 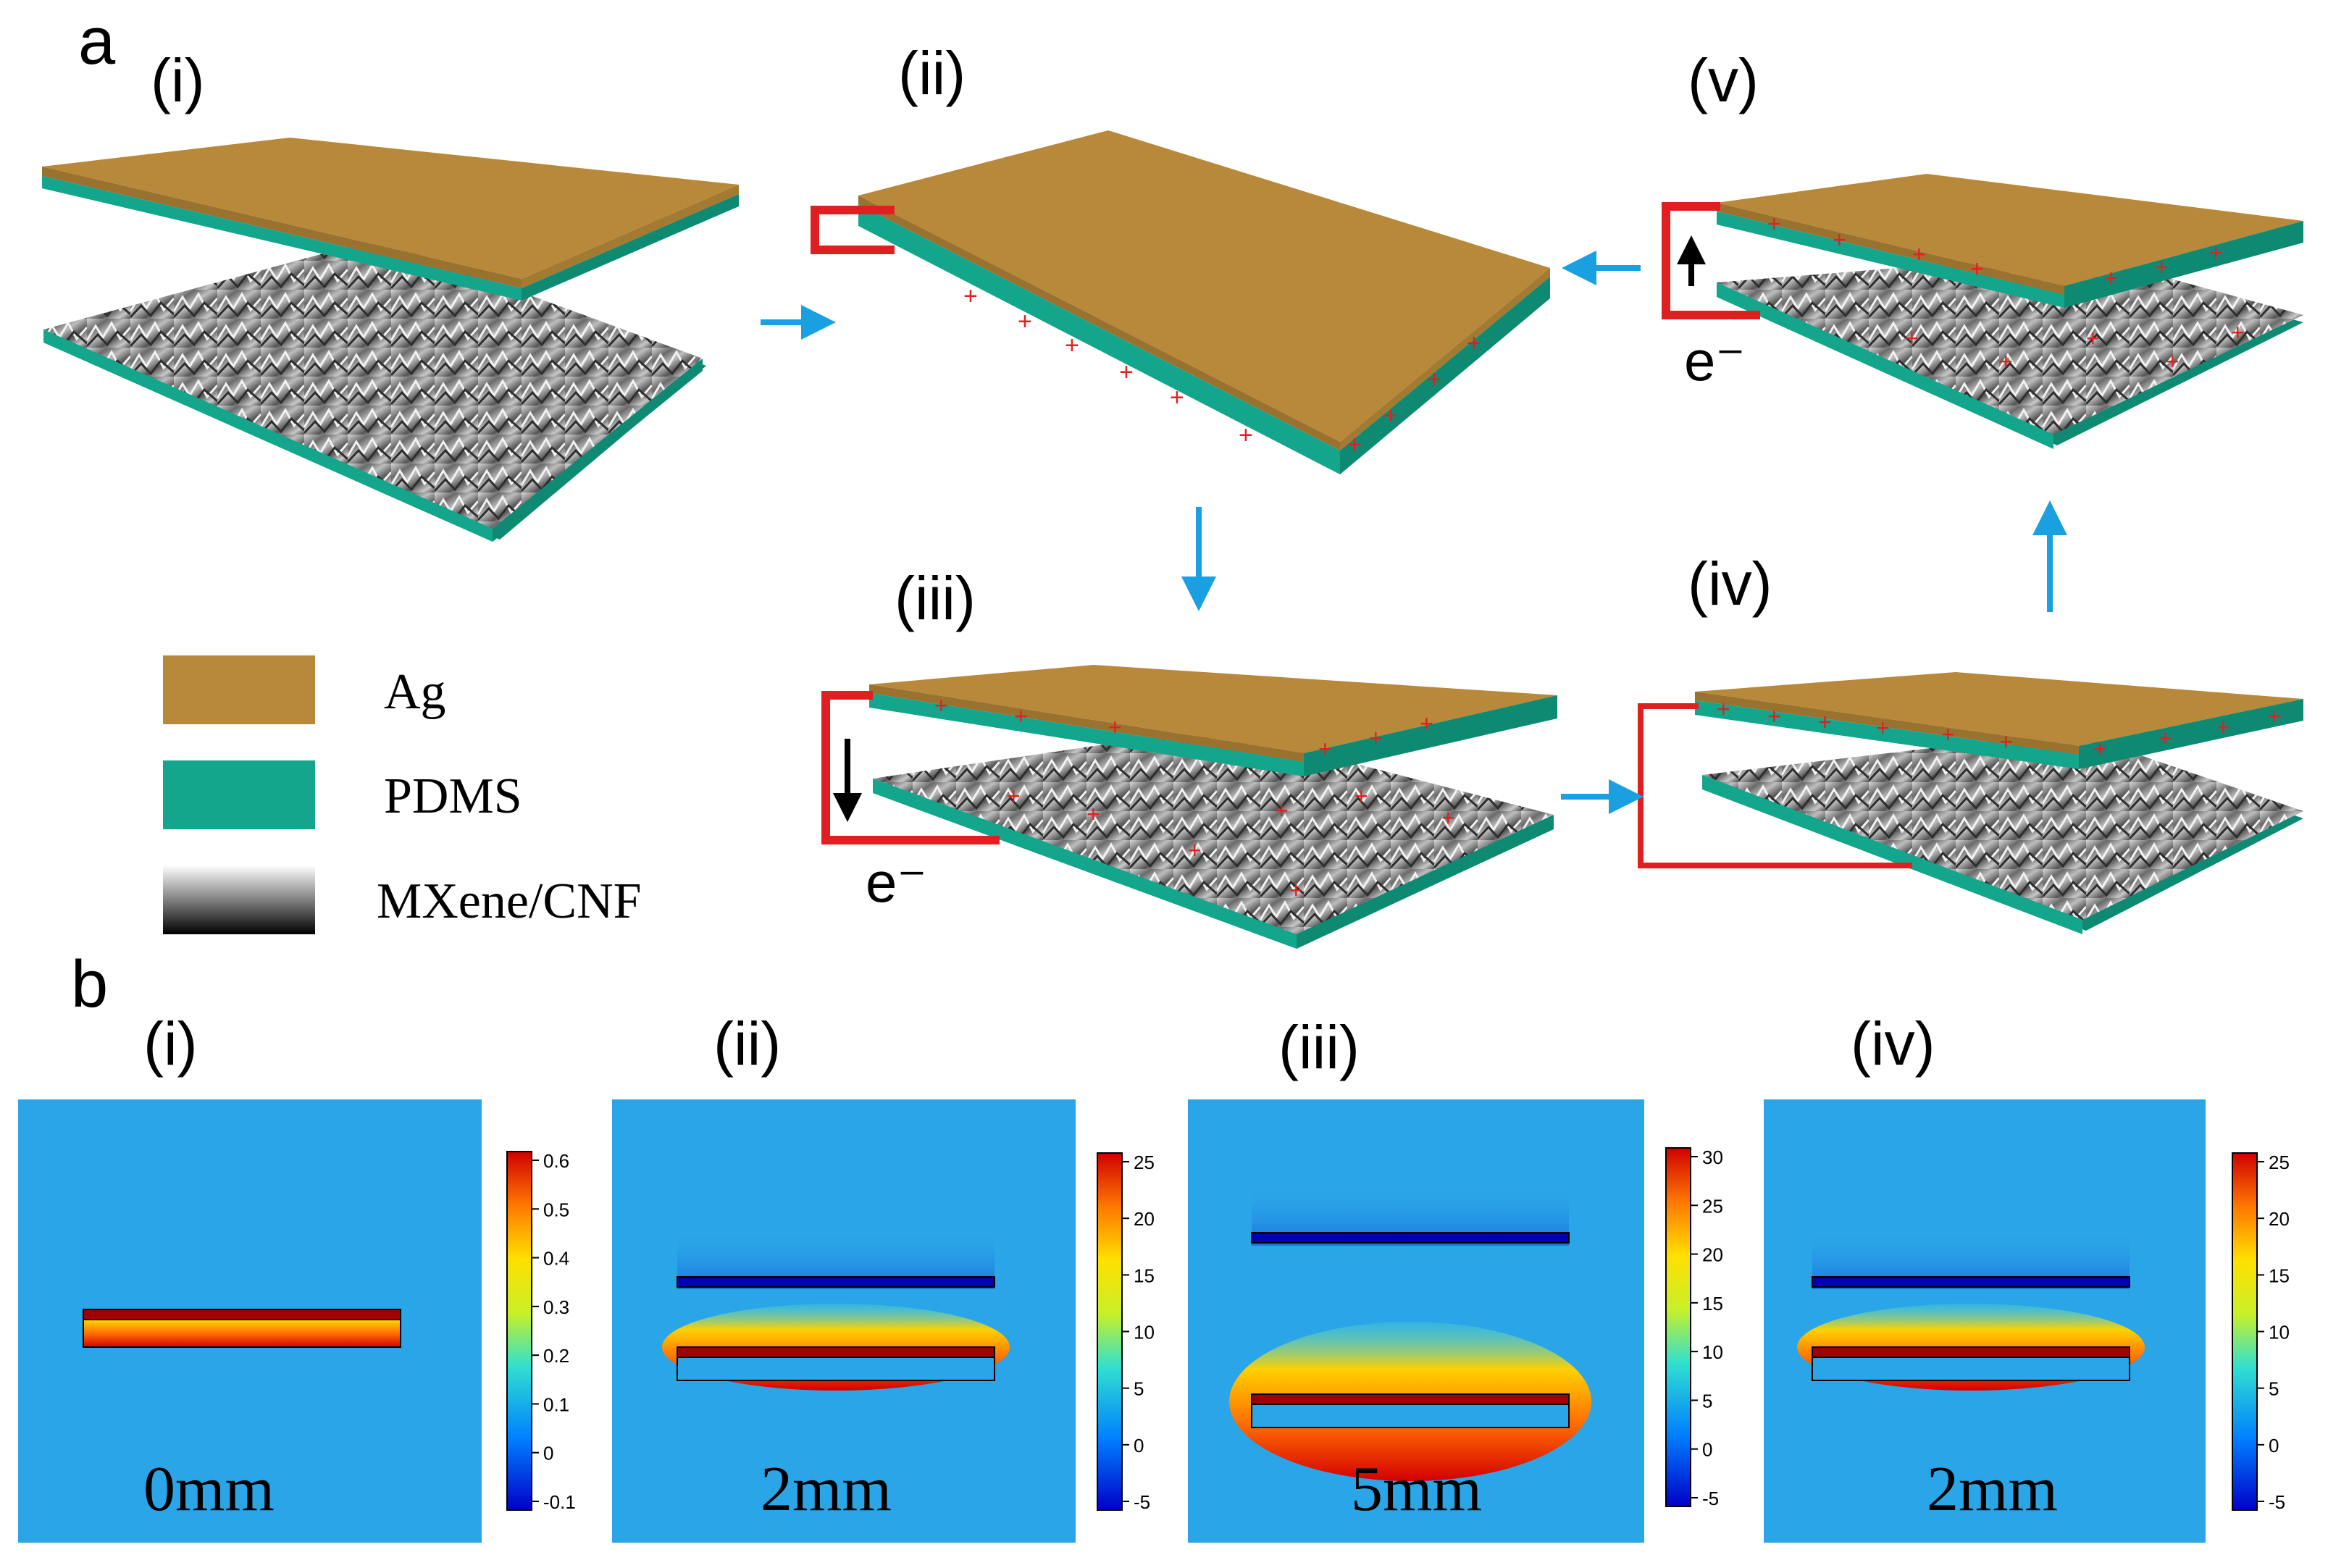 I want to click on colorbar-3-tick-label: 15, so click(x=1712, y=1304).